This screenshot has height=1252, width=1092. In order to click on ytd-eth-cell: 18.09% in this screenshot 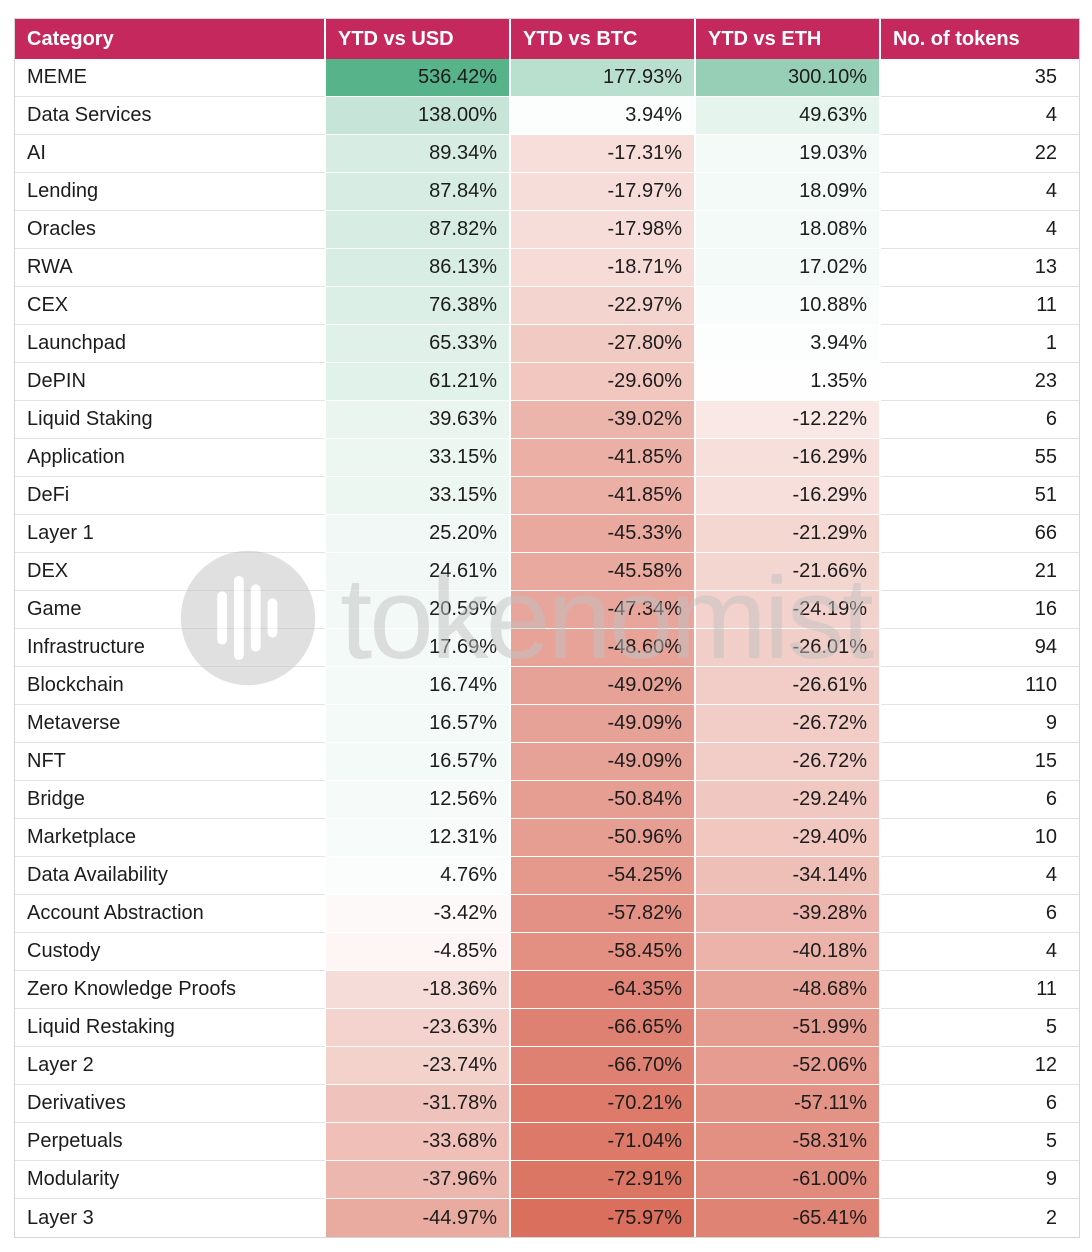, I will do `click(788, 192)`.